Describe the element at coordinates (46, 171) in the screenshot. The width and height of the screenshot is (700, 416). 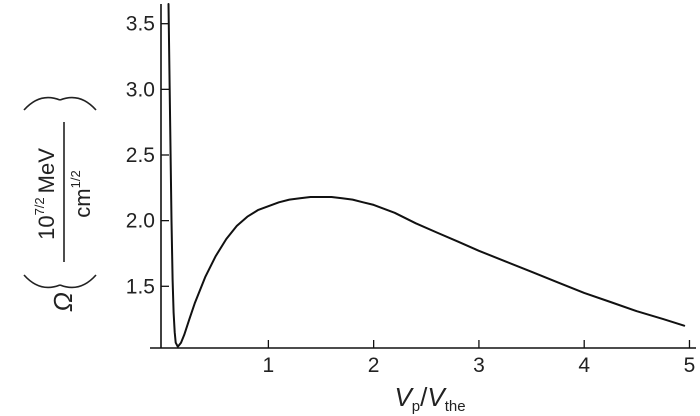
I see `y-label-unit-num: MeV` at that location.